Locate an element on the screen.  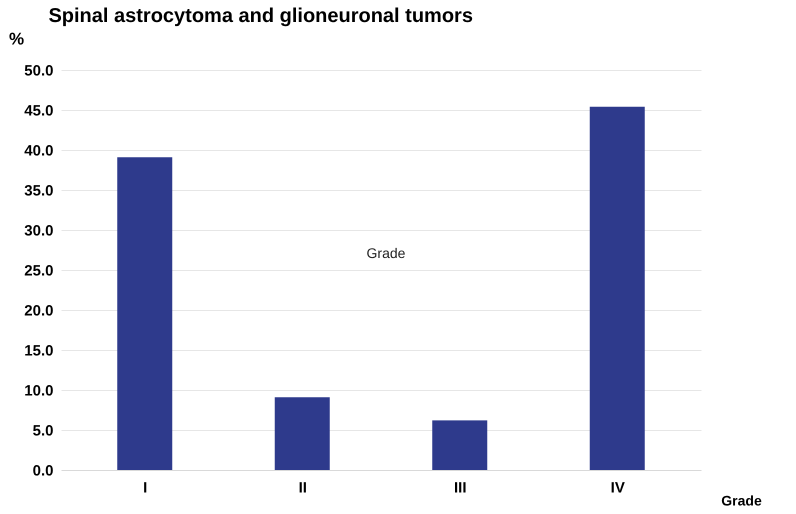
y-tick-label: 15.0 is located at coordinates (39, 351).